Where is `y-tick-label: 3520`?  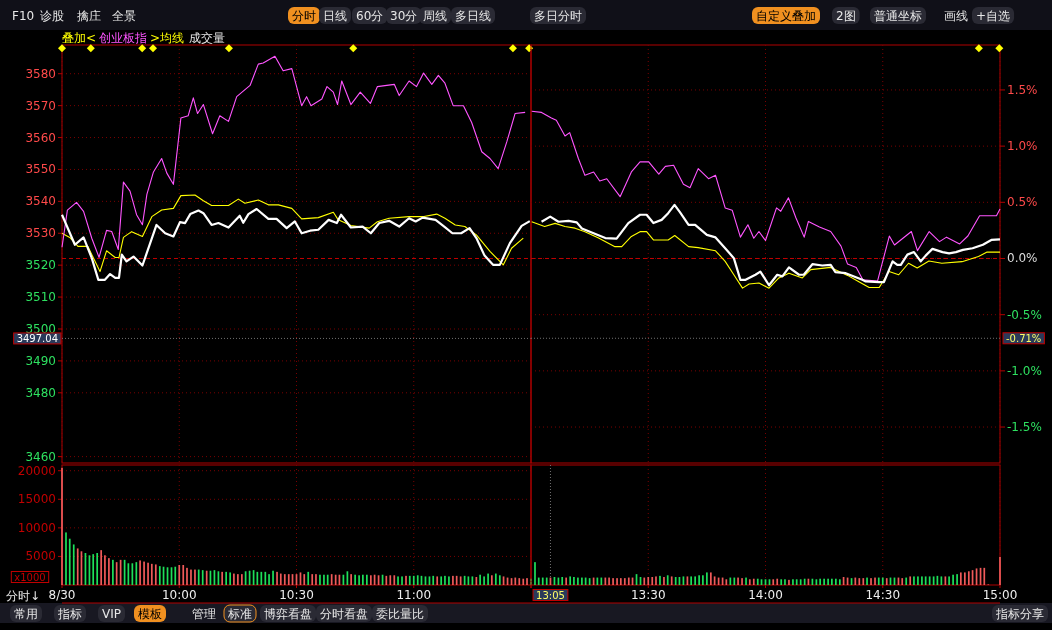 y-tick-label: 3520 is located at coordinates (40, 265).